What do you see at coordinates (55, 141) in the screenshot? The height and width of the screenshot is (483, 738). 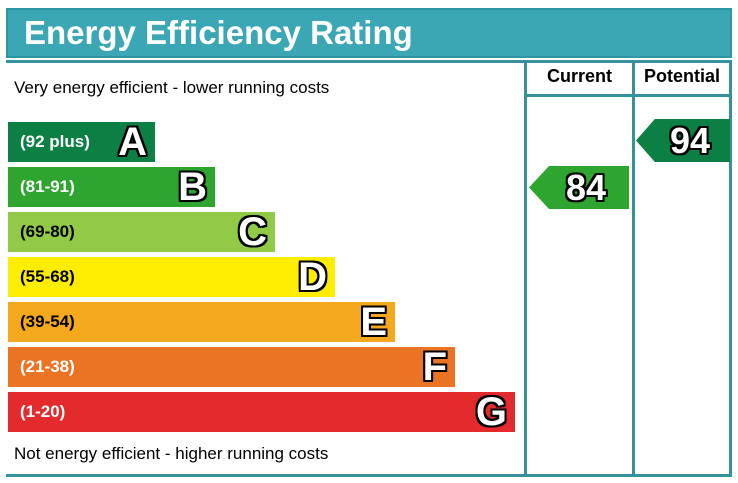 I see `band-a-range-label: (92 plus)` at bounding box center [55, 141].